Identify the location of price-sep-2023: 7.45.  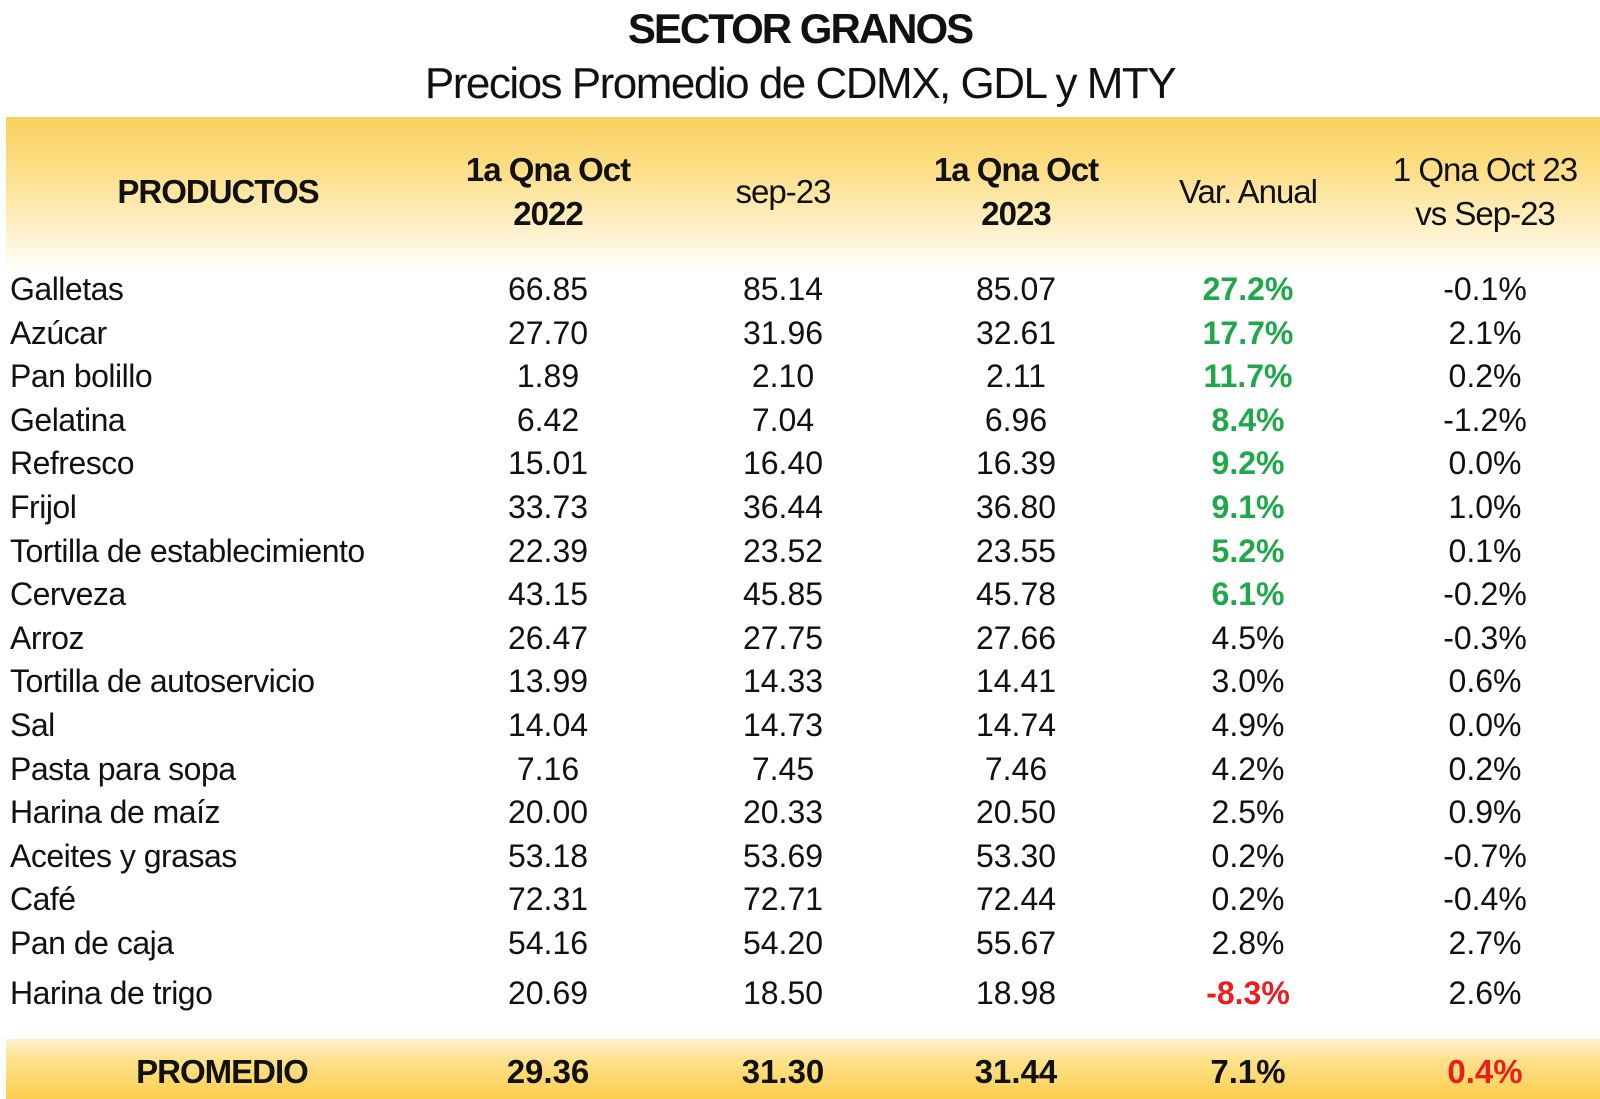
(783, 768).